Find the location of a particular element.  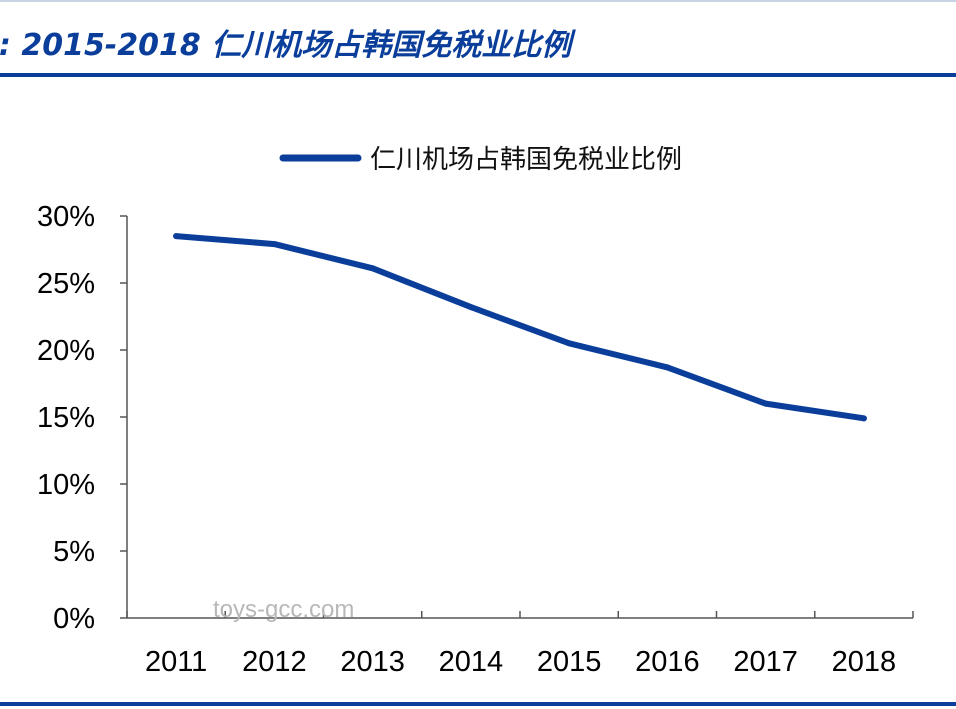

x-tick-label: 2014 is located at coordinates (471, 662).